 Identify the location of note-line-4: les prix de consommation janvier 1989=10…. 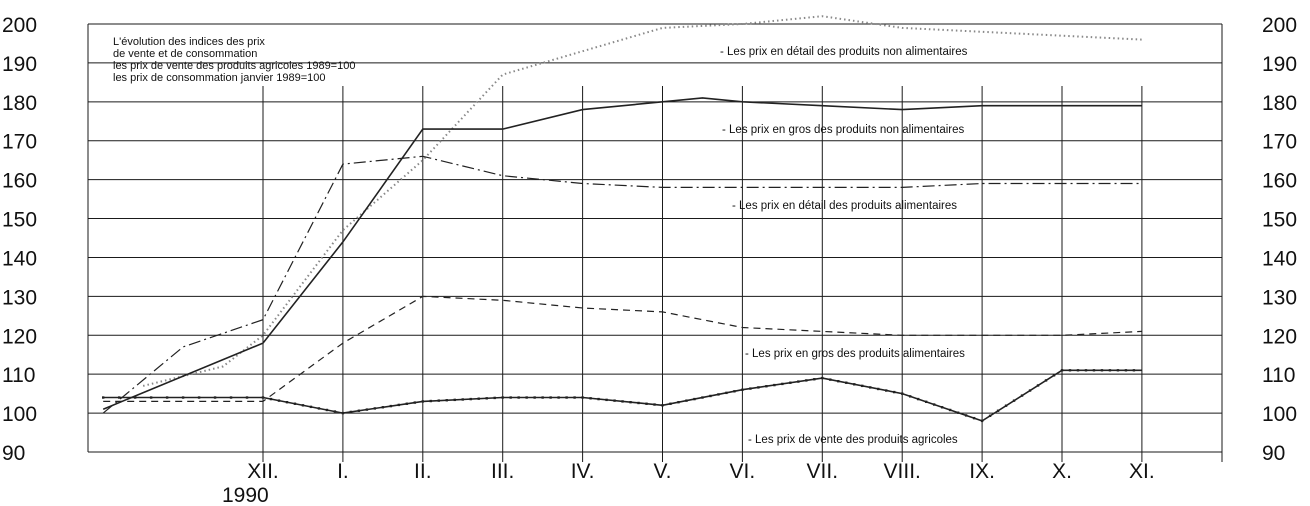
(219, 78).